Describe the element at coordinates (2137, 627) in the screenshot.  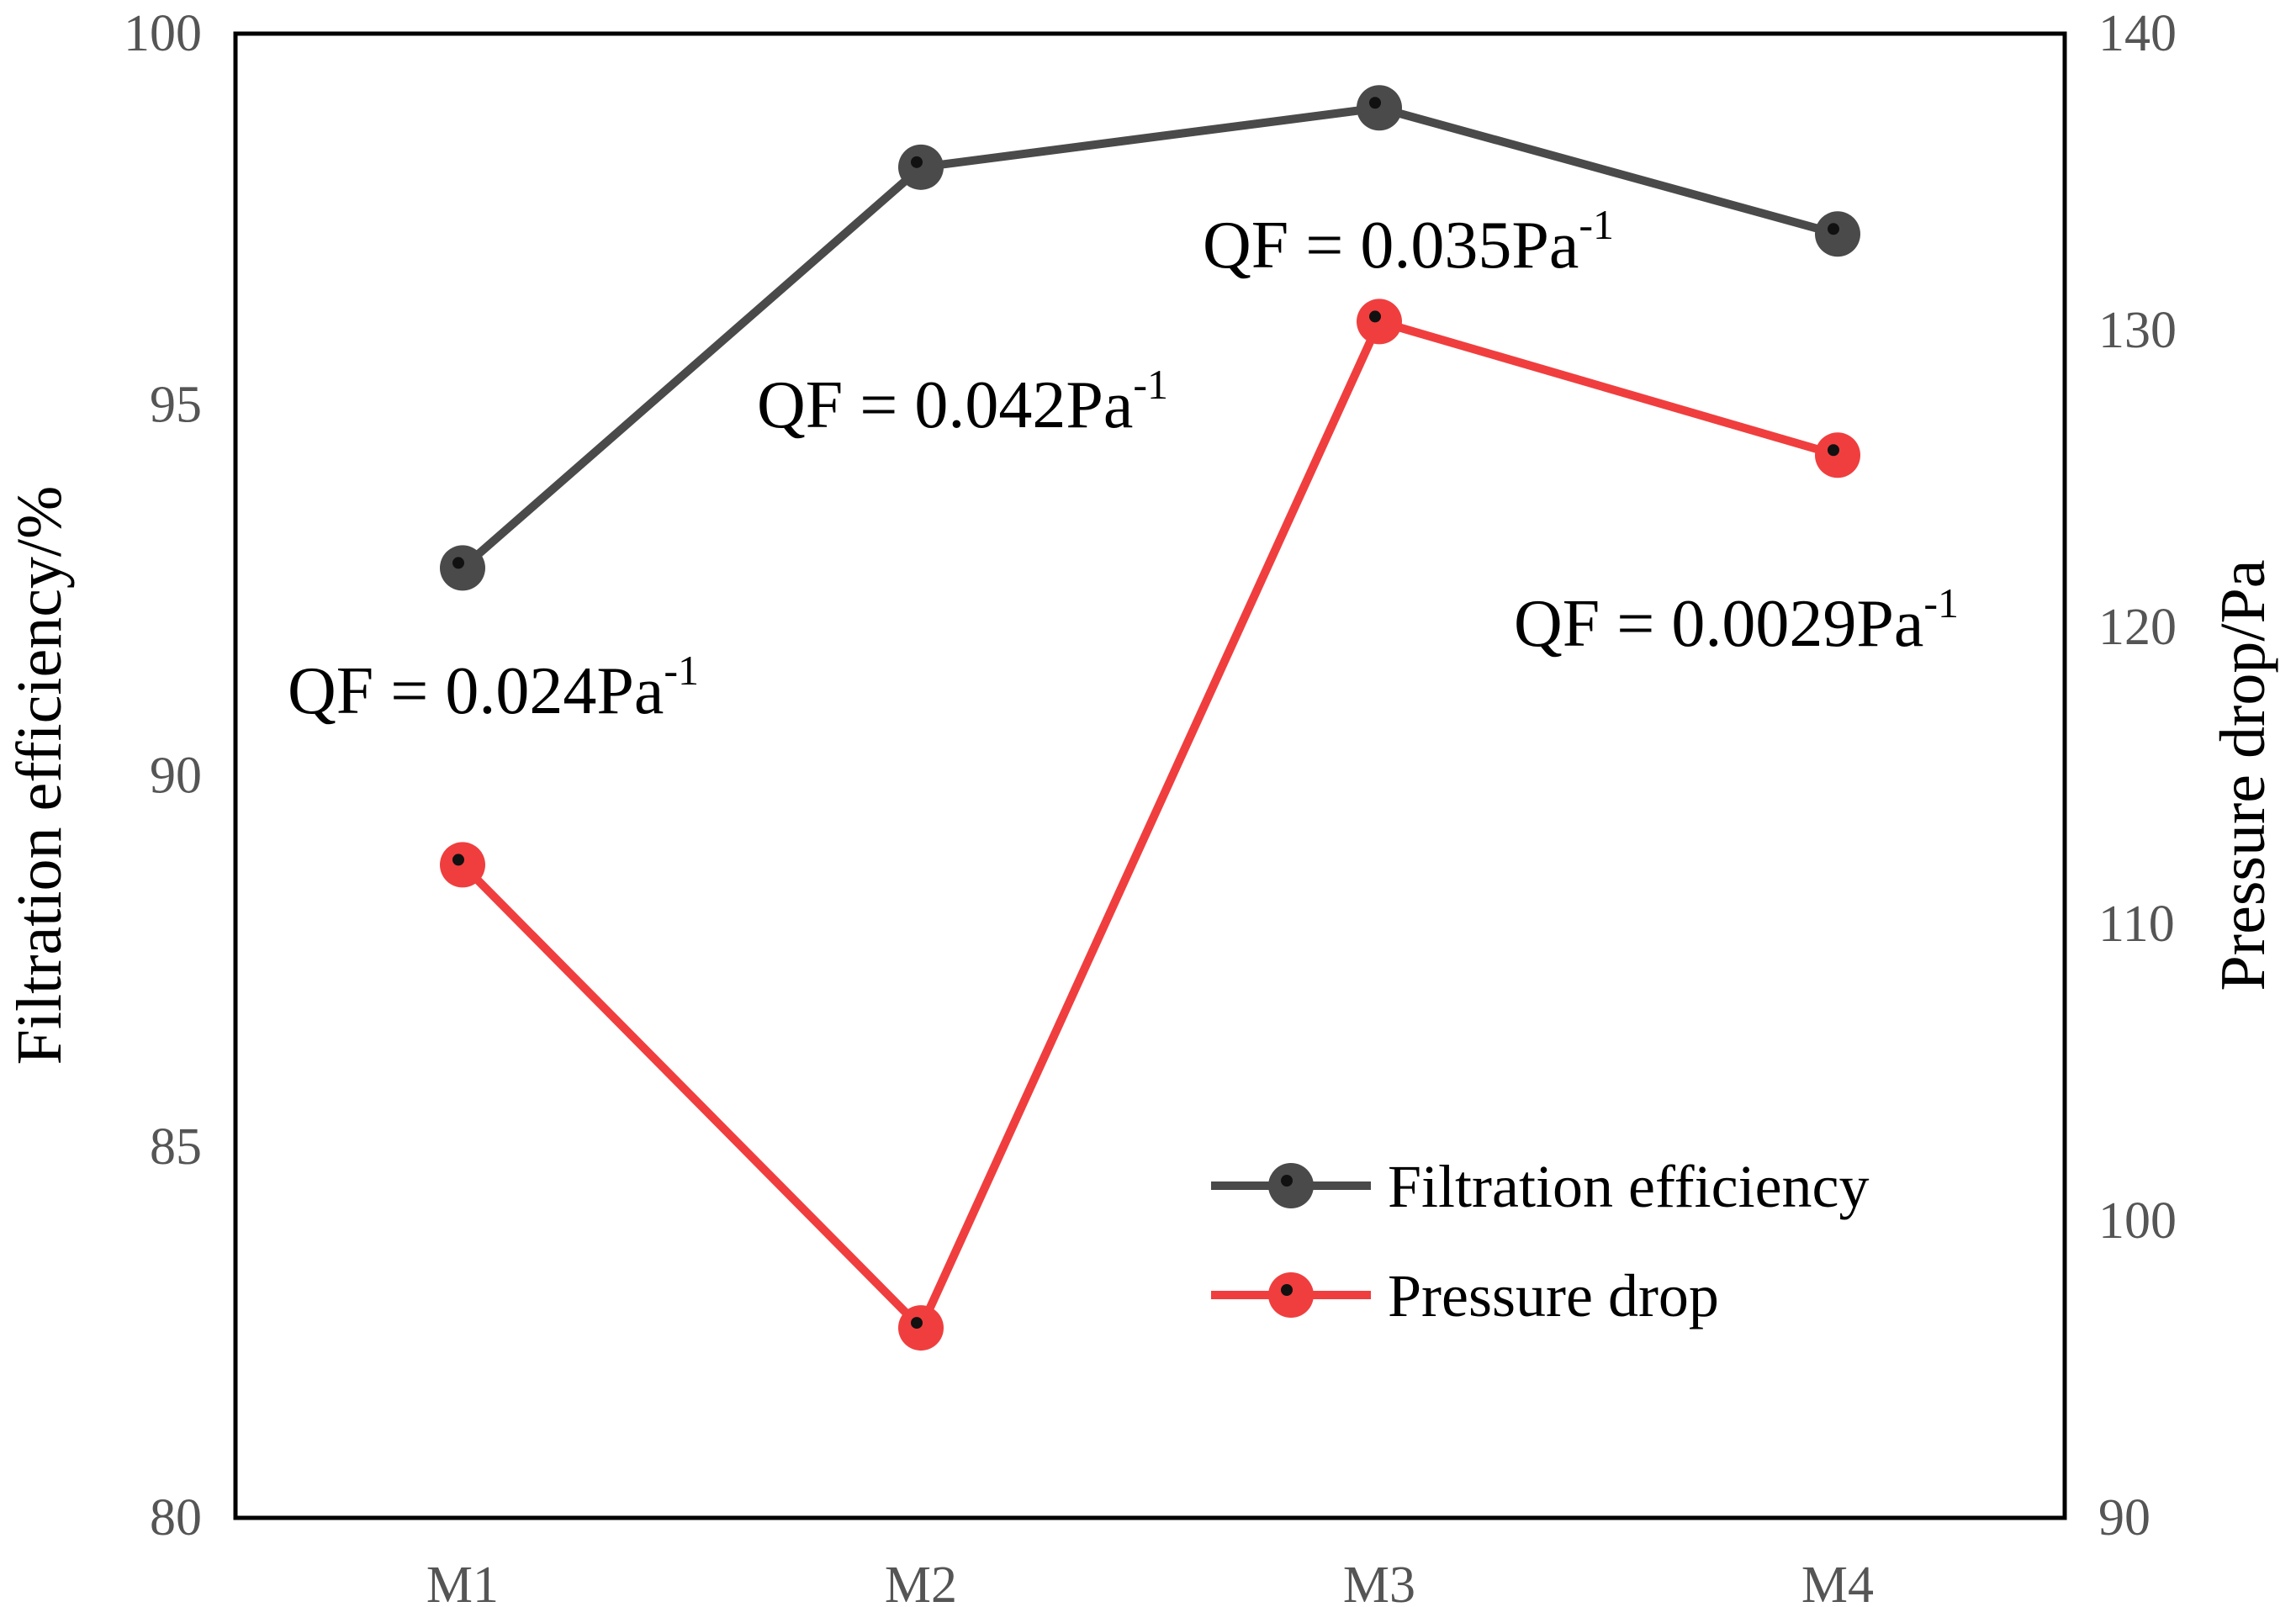
I see `right-tick-label: 120` at that location.